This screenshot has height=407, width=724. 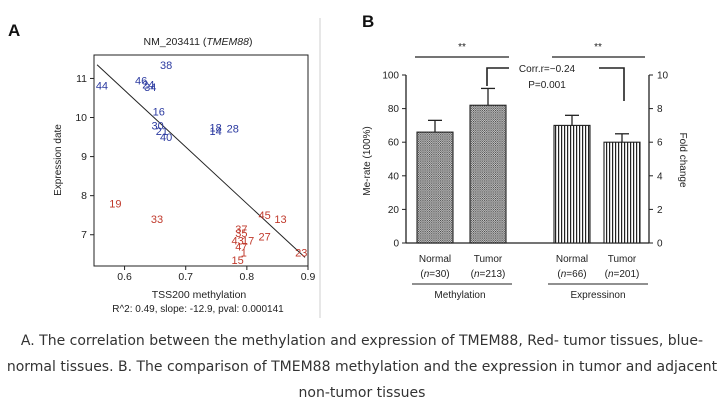 I want to click on scatter-point: 38, so click(x=166, y=66).